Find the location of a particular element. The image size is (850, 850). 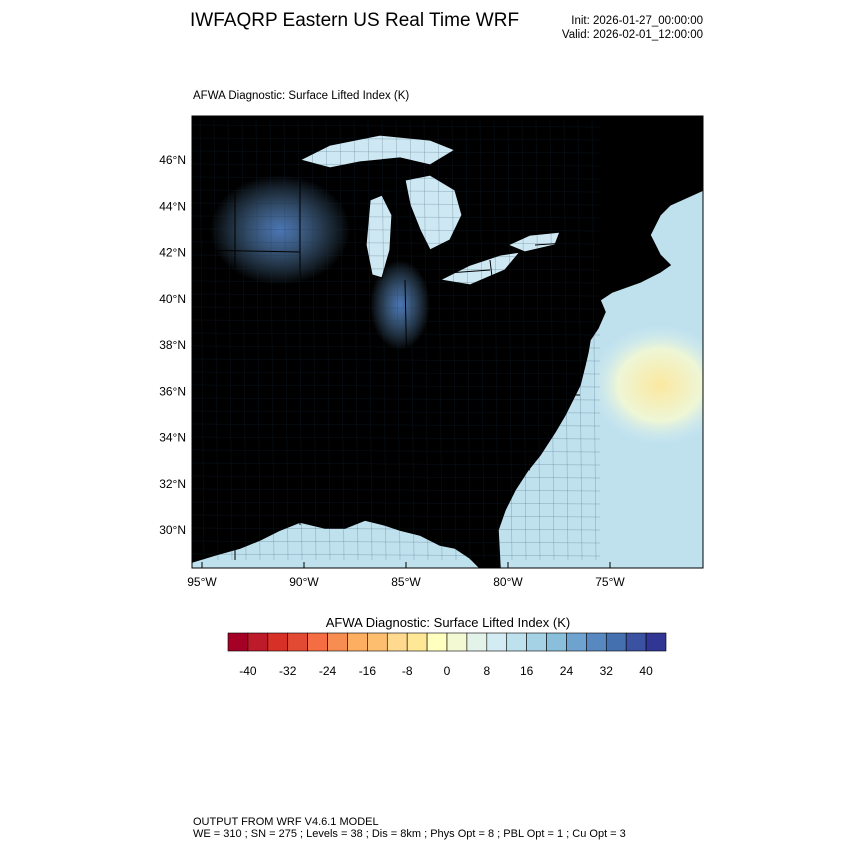

lake-ontario is located at coordinates (533, 242).